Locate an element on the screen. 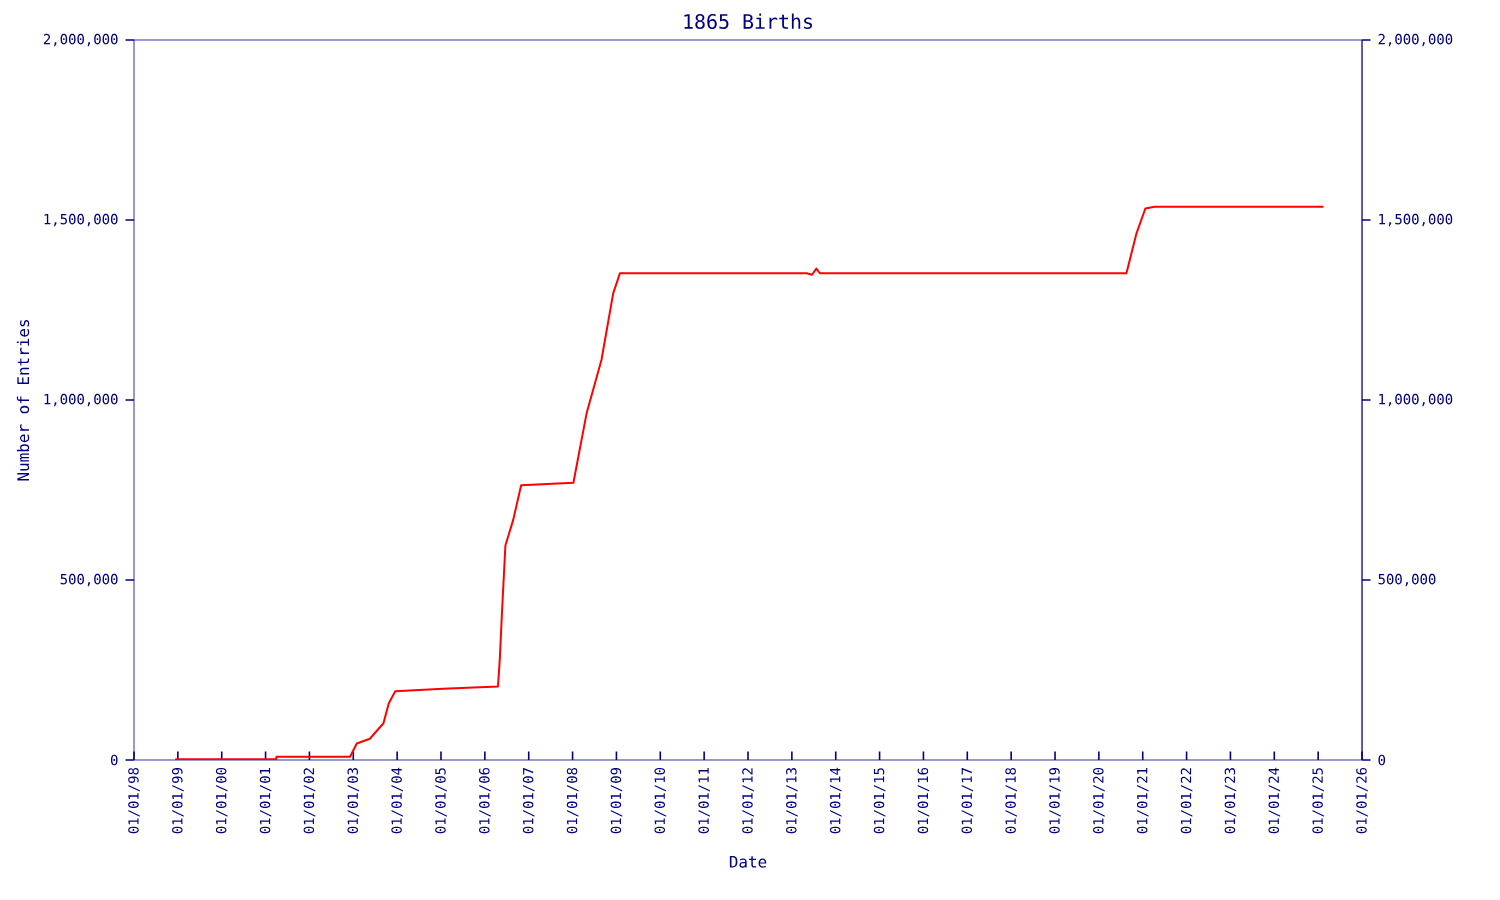 This screenshot has height=900, width=1500. chart-title: 1865 Births is located at coordinates (748, 21).